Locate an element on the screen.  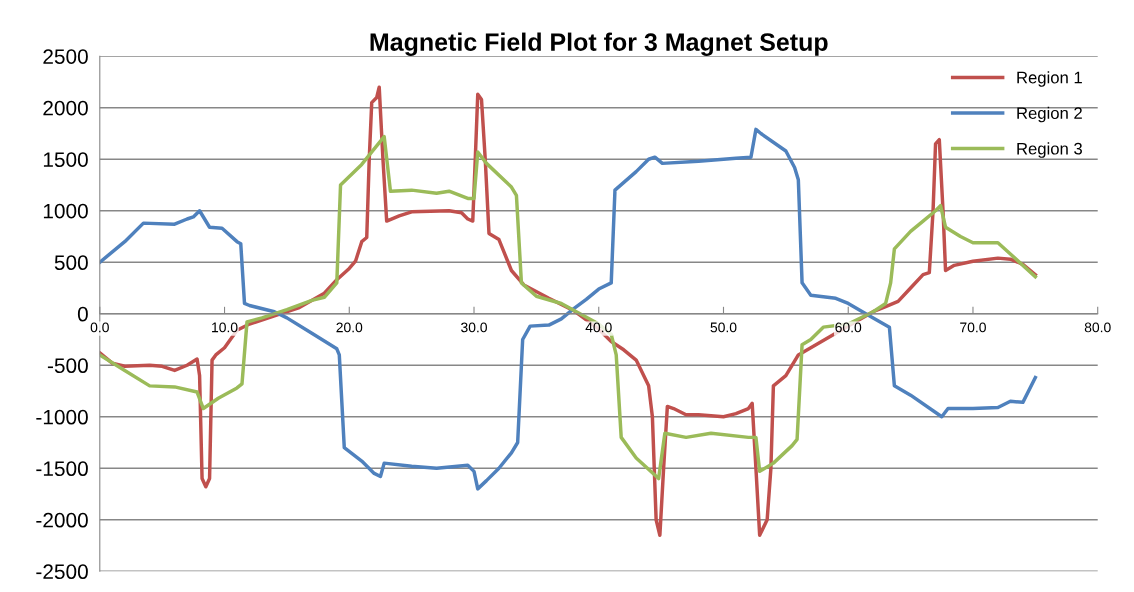
y-tick-label: 1000 is located at coordinates (65, 211).